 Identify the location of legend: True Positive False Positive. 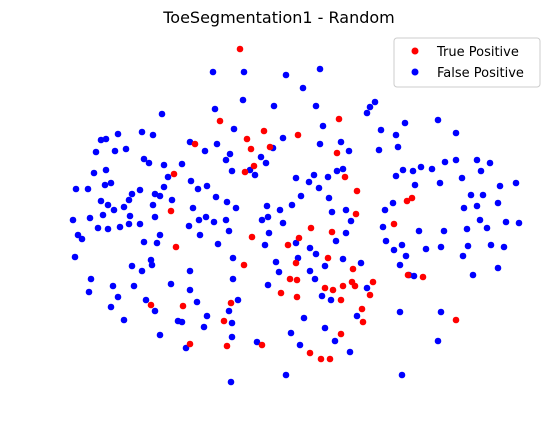
(467, 62).